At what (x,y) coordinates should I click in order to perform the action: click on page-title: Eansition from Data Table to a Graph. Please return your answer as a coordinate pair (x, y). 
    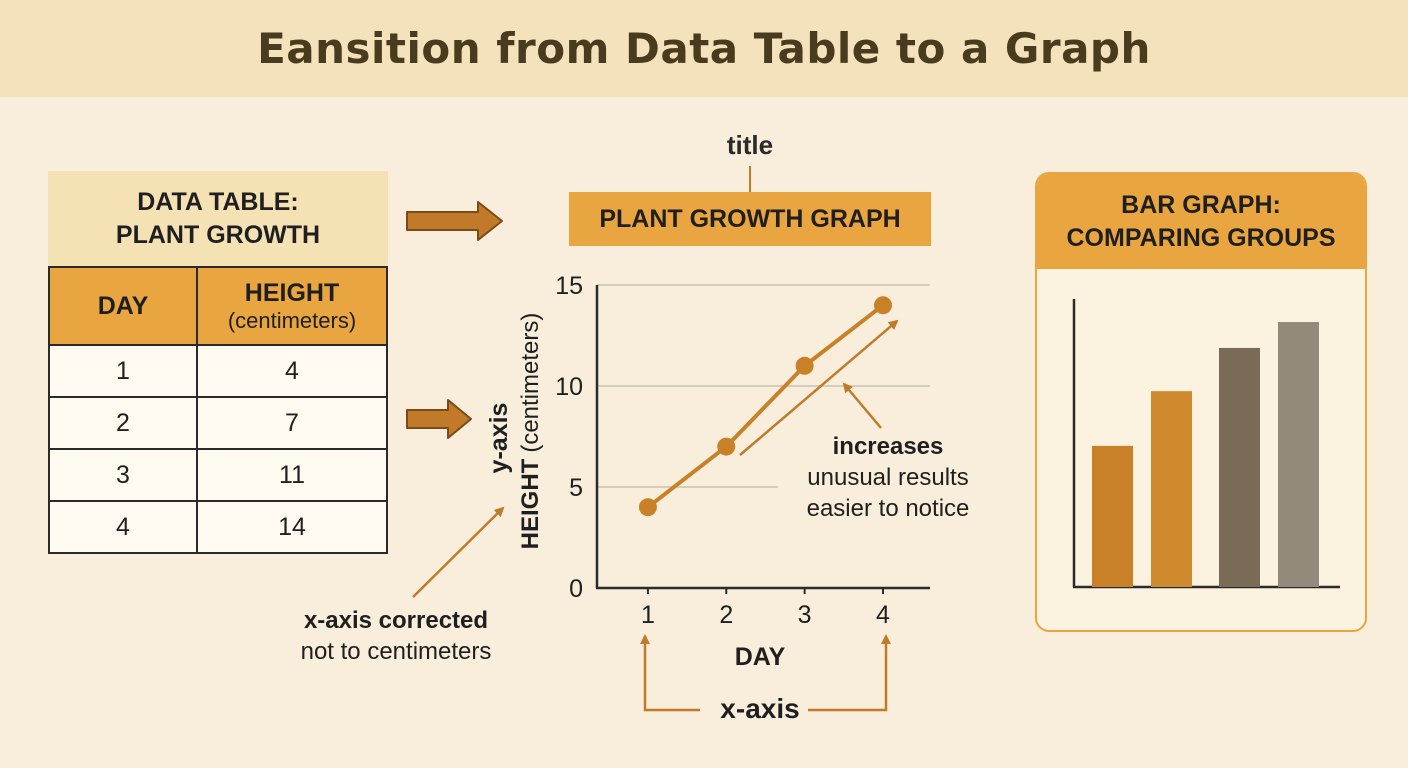
    Looking at the image, I should click on (704, 48).